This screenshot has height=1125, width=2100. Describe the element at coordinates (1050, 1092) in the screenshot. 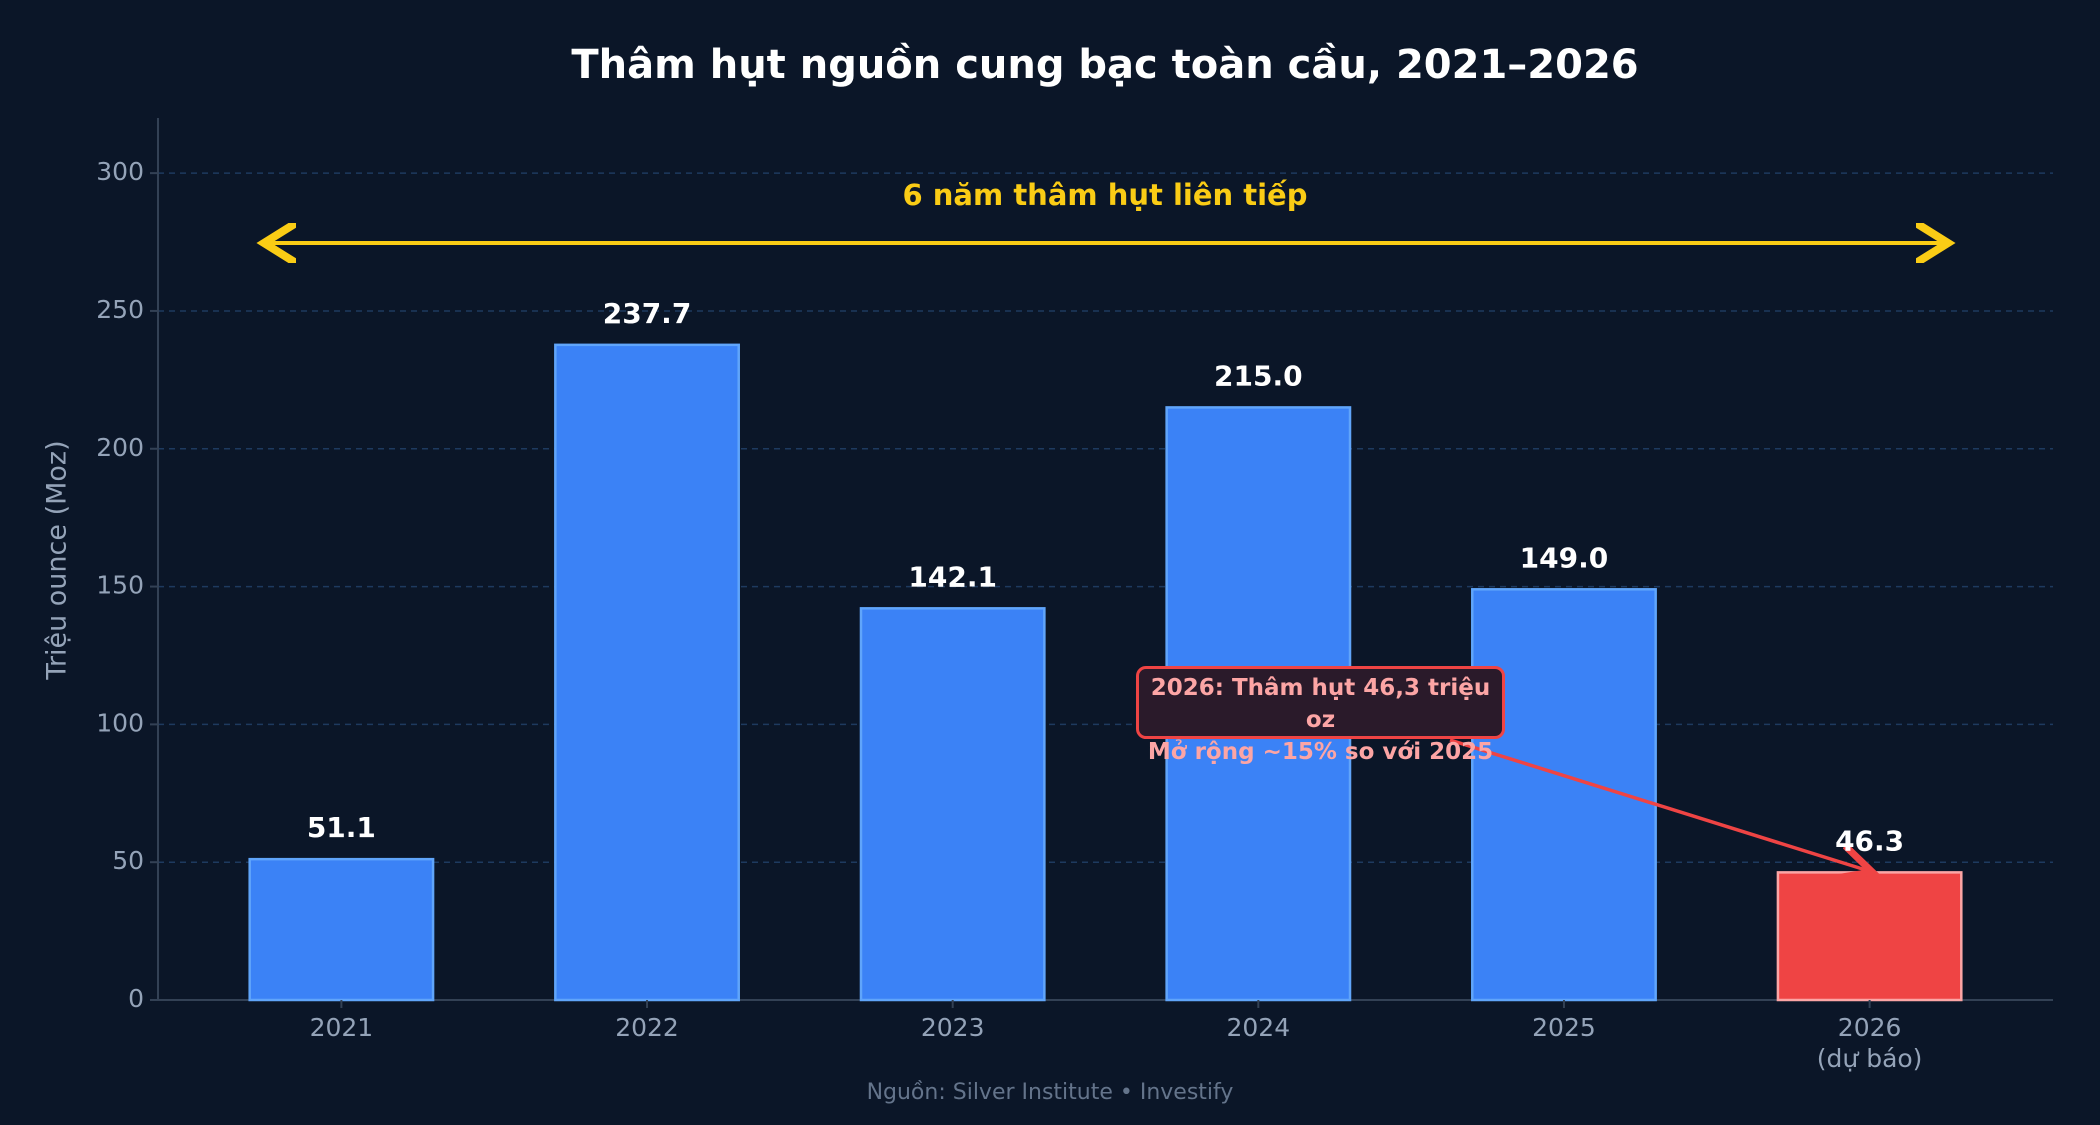

I see `source: Nguồn: Silver Institute • Investify` at that location.